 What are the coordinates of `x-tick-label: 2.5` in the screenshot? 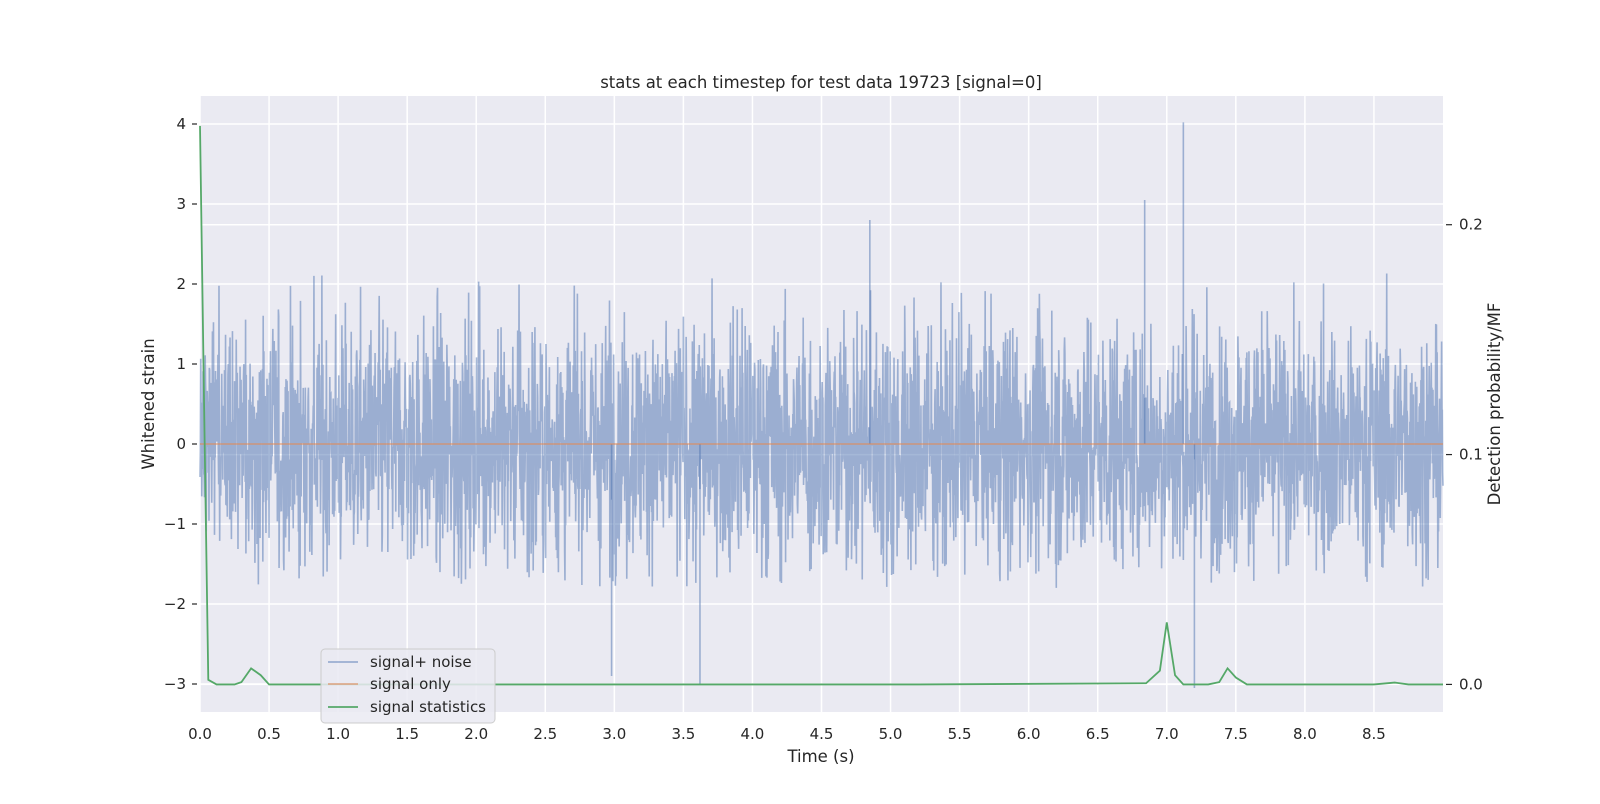 It's located at (545, 734).